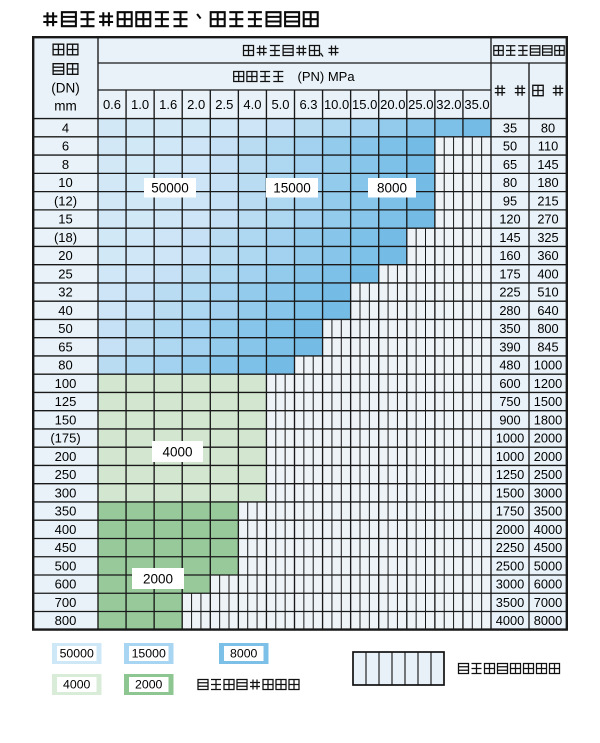  What do you see at coordinates (65, 219) in the screenshot?
I see `svg-text: 15` at bounding box center [65, 219].